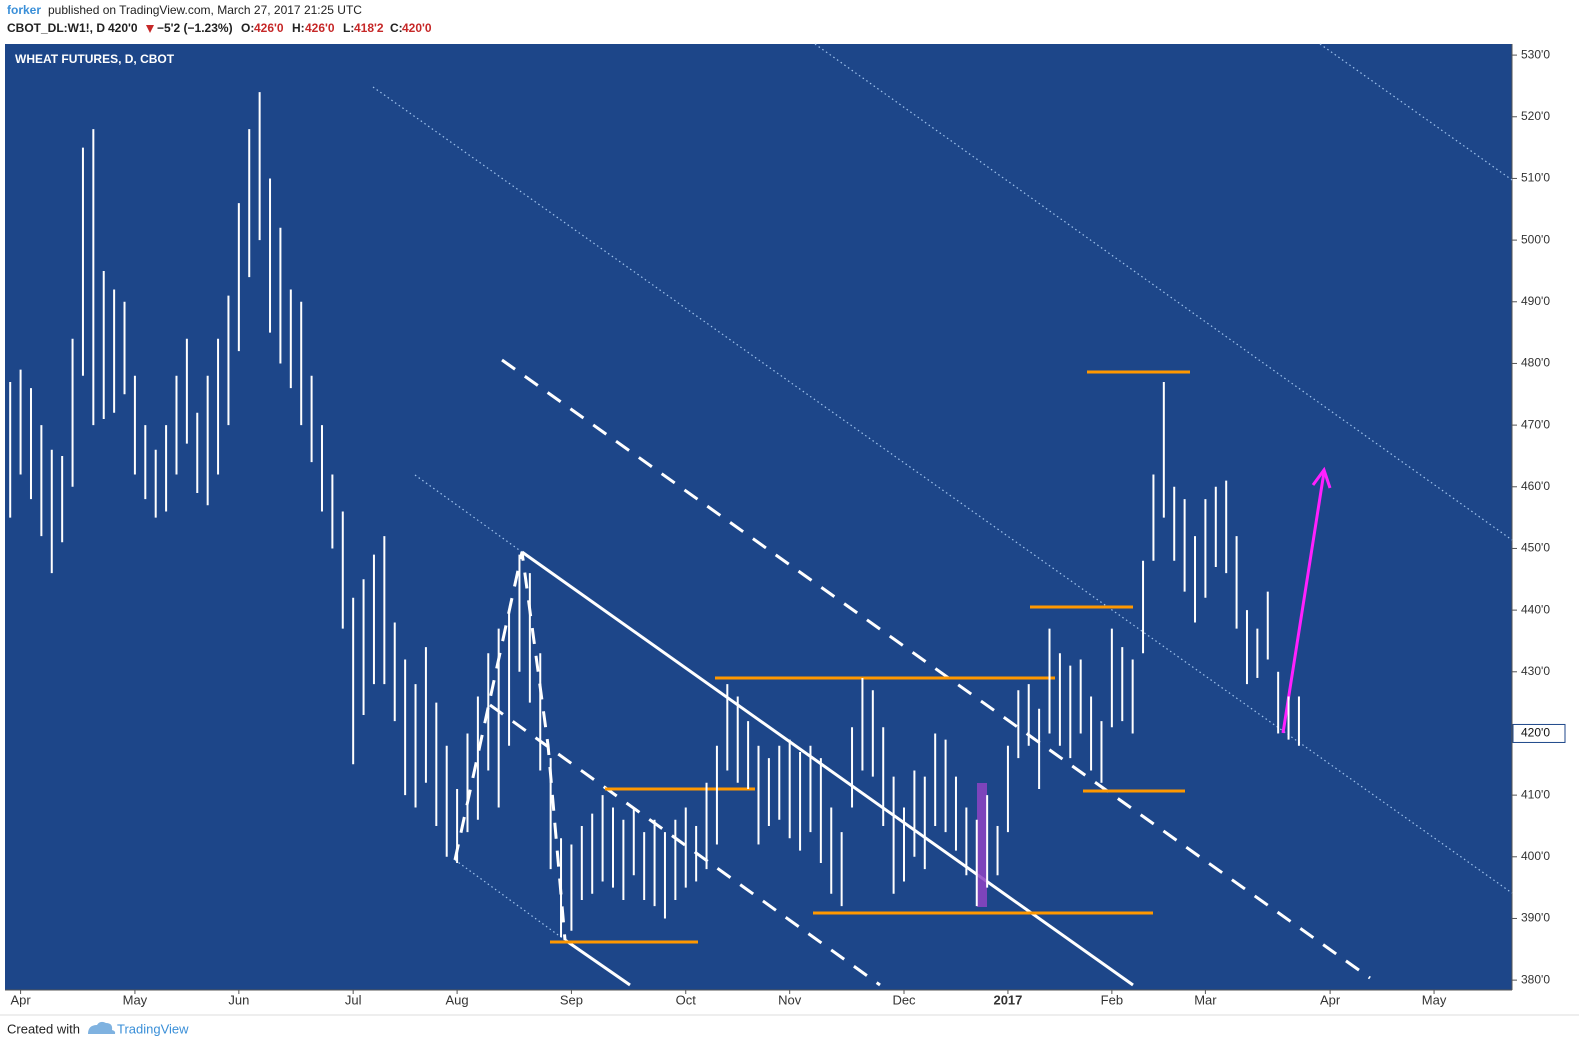 The image size is (1579, 1059). What do you see at coordinates (153, 1028) in the screenshot?
I see `brand: TradingView` at bounding box center [153, 1028].